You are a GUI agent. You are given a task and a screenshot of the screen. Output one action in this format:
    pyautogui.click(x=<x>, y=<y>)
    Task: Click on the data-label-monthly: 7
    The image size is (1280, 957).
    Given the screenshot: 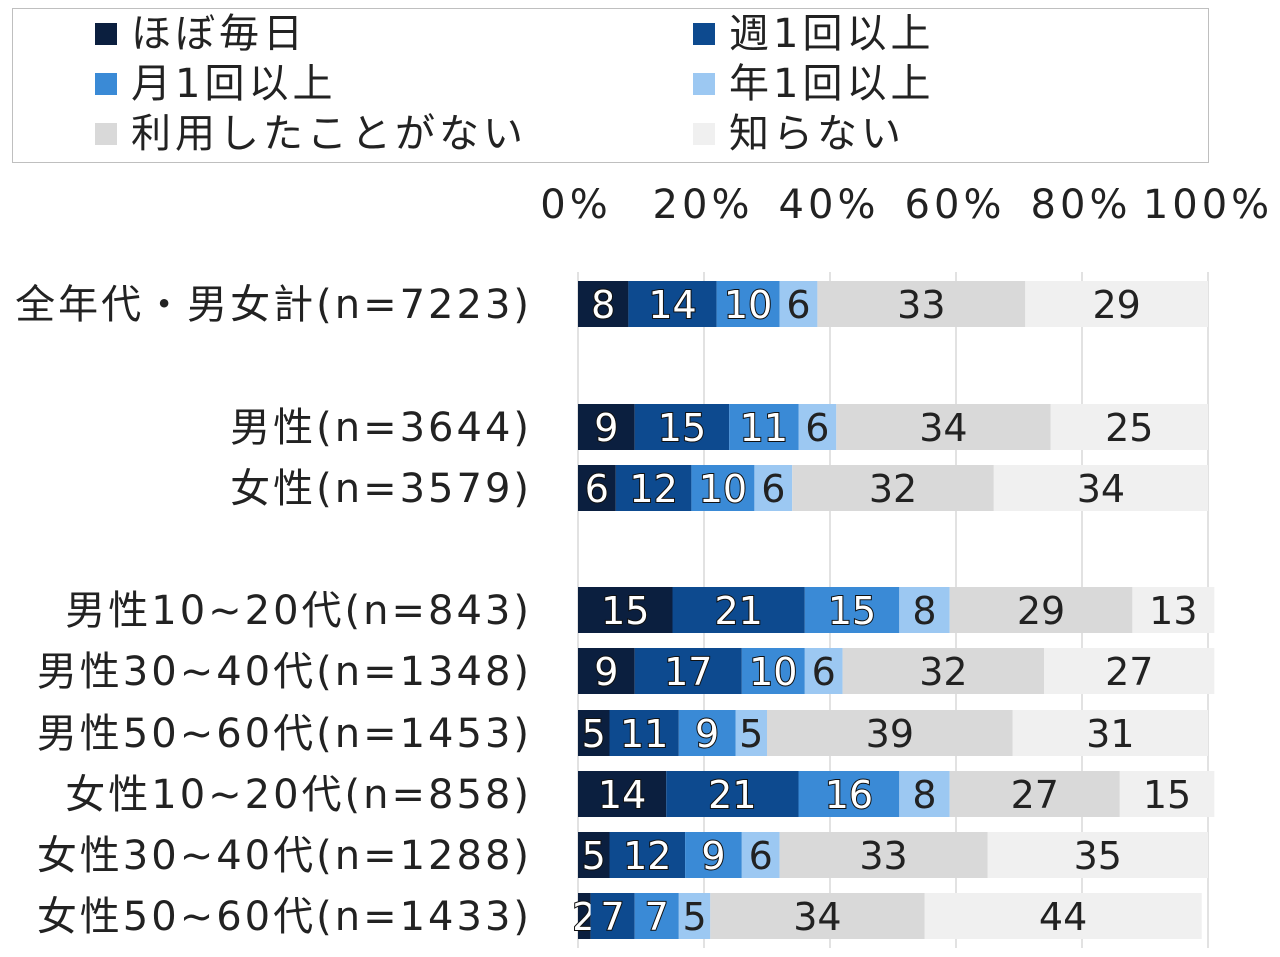 What is the action you would take?
    pyautogui.click(x=657, y=917)
    